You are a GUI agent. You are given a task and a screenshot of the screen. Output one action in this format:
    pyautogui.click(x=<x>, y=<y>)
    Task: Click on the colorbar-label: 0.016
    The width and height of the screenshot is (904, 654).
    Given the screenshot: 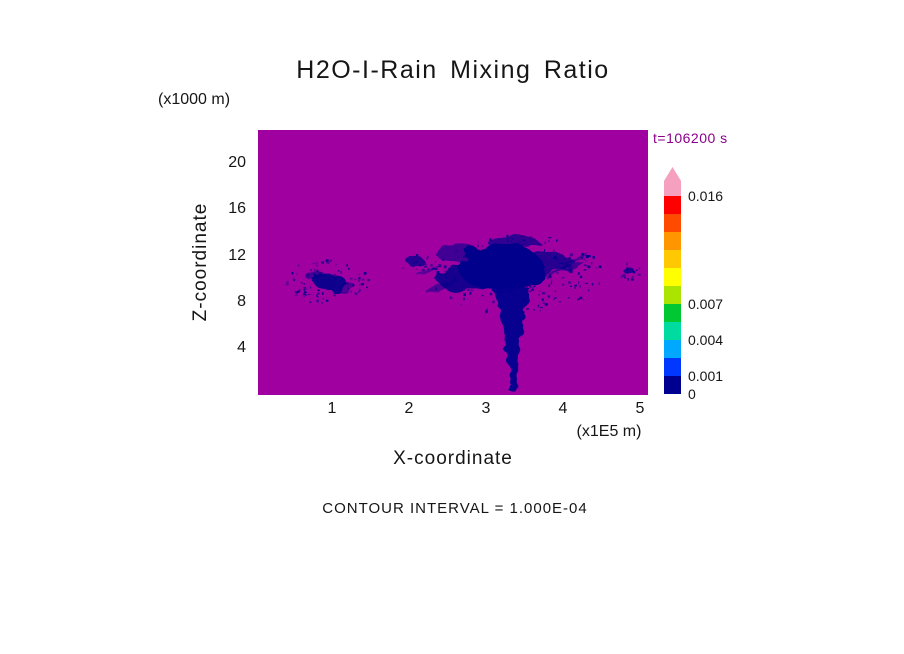 What is the action you would take?
    pyautogui.click(x=706, y=196)
    